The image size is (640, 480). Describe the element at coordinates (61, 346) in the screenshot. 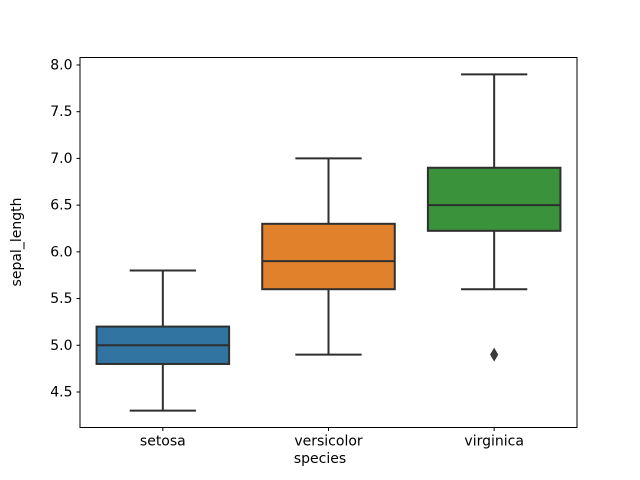

I see `y-tick-label: 5.0` at that location.